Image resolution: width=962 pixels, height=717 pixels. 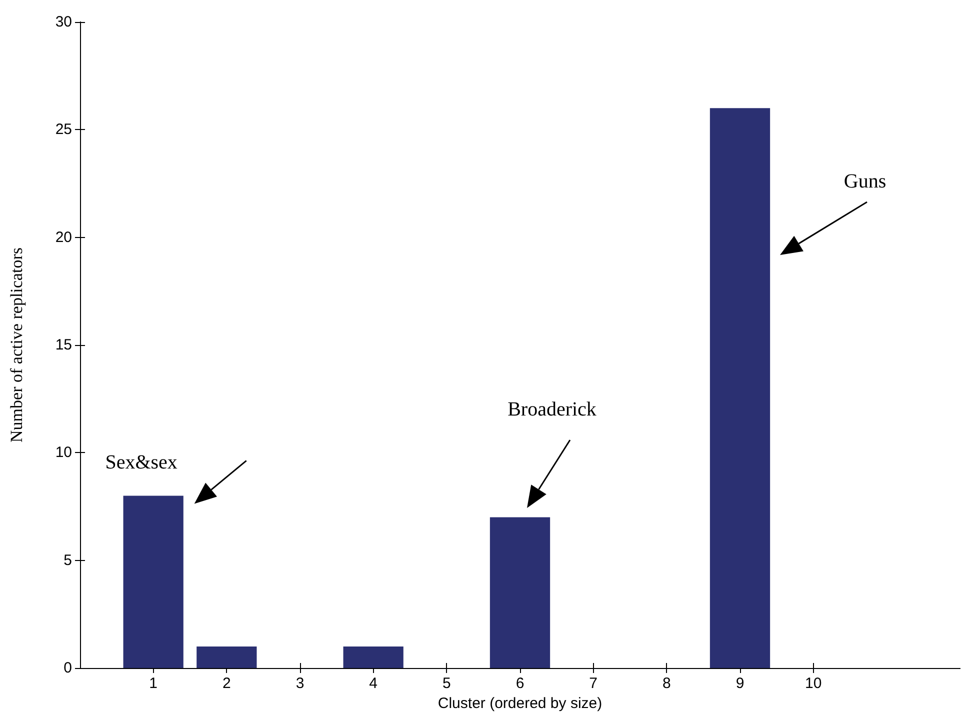 I want to click on x-tick-label: 6, so click(x=520, y=683).